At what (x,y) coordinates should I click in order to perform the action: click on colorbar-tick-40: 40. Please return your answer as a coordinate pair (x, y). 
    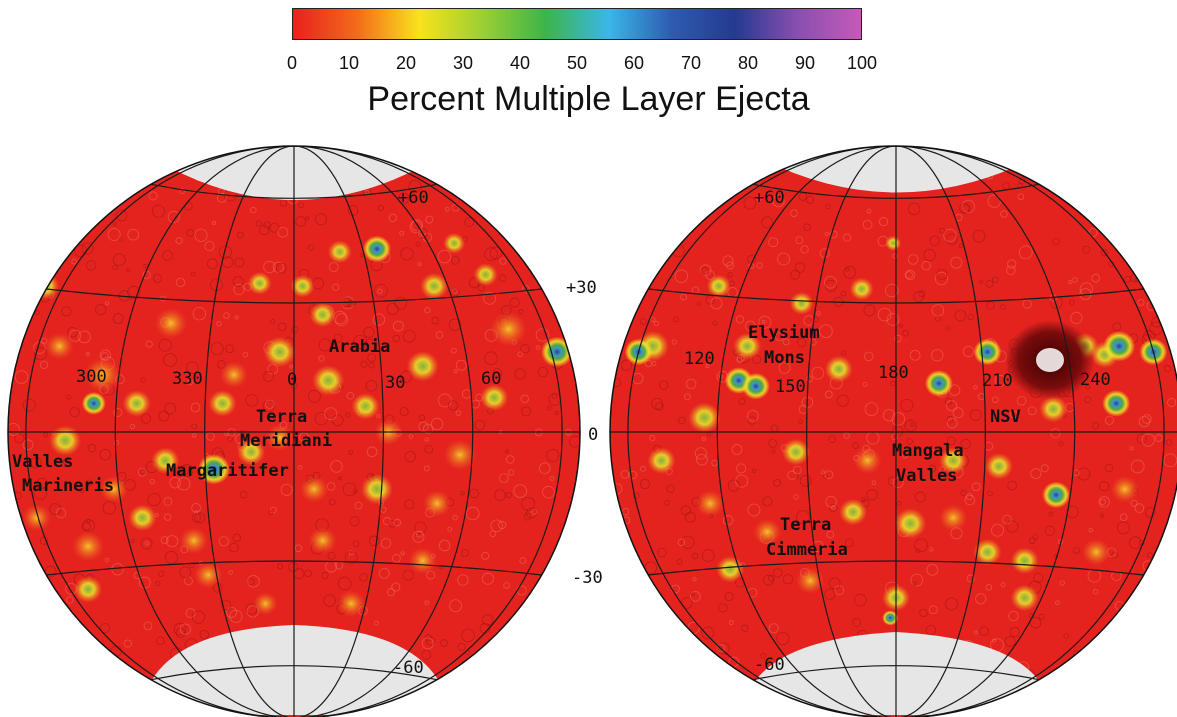
    Looking at the image, I should click on (520, 63).